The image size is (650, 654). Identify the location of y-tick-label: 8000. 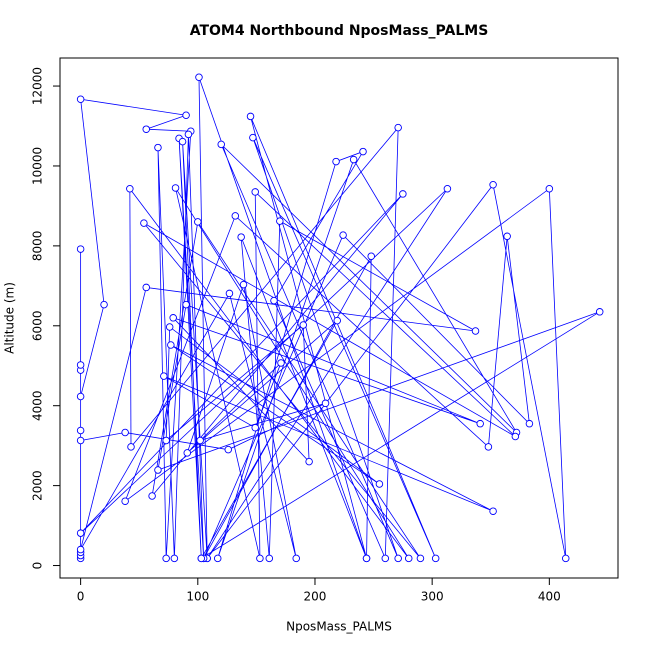
(38, 246).